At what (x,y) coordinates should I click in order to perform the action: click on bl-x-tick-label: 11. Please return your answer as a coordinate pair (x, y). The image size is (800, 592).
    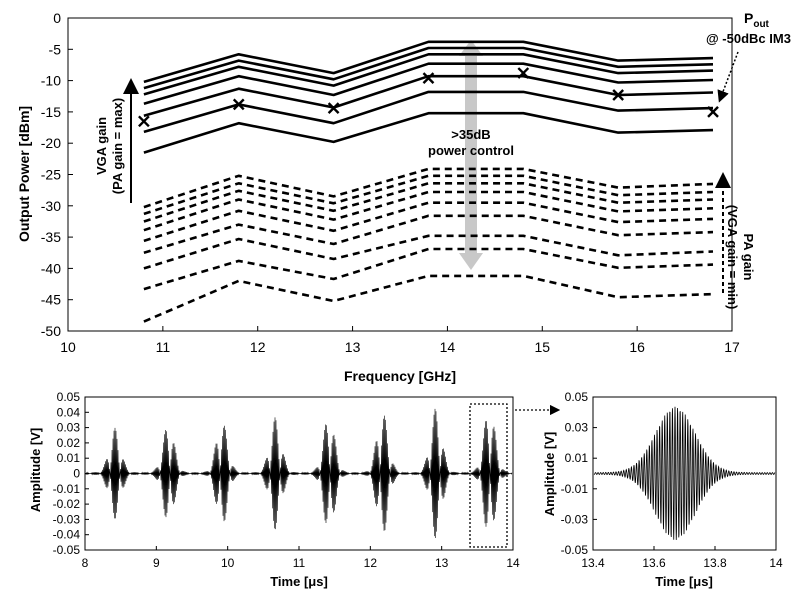
    Looking at the image, I should click on (299, 563).